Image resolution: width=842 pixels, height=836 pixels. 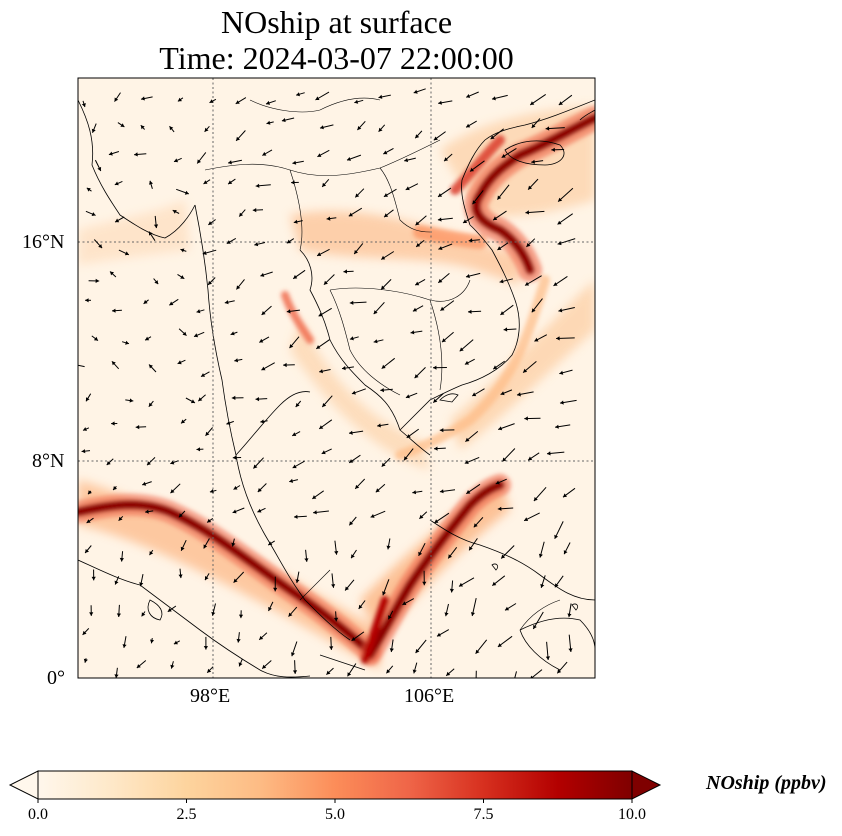 I want to click on map-title: NOship at surface, so click(x=336, y=22).